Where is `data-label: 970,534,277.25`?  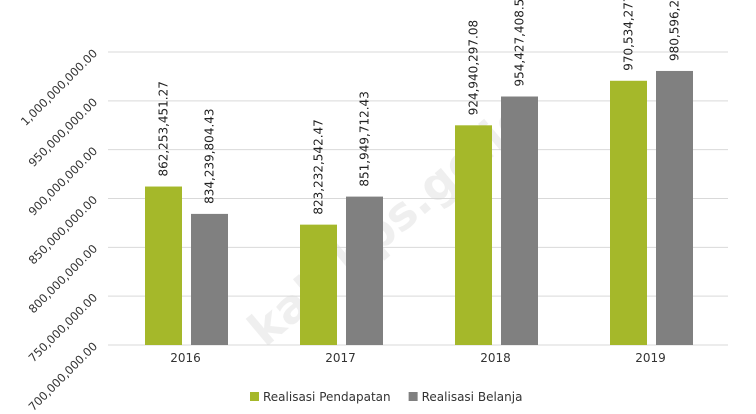 data-label: 970,534,277.25 is located at coordinates (629, 35).